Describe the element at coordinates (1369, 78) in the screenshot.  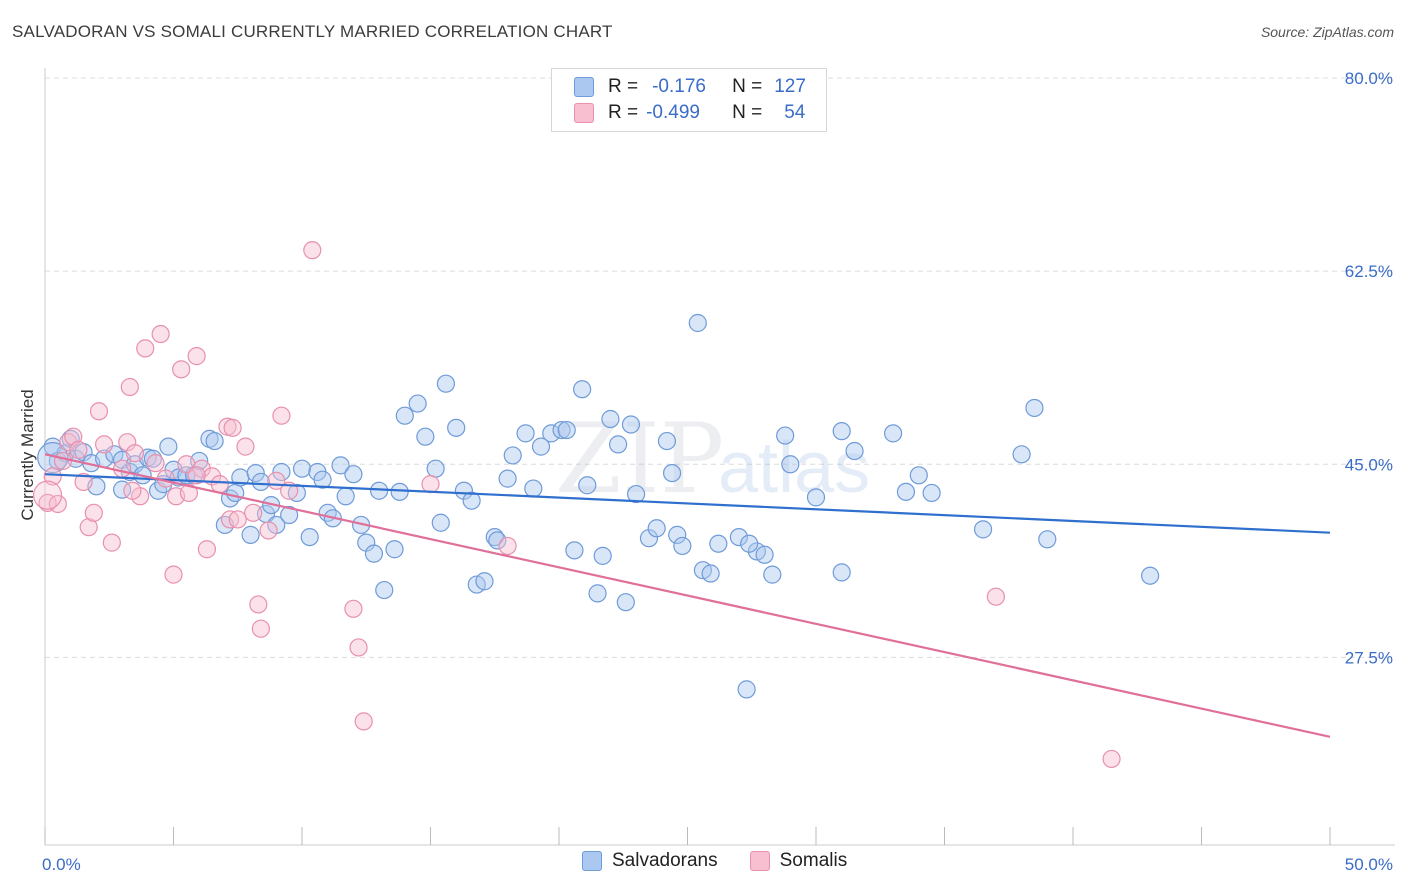
I see `y-tick-label: 80.0%` at that location.